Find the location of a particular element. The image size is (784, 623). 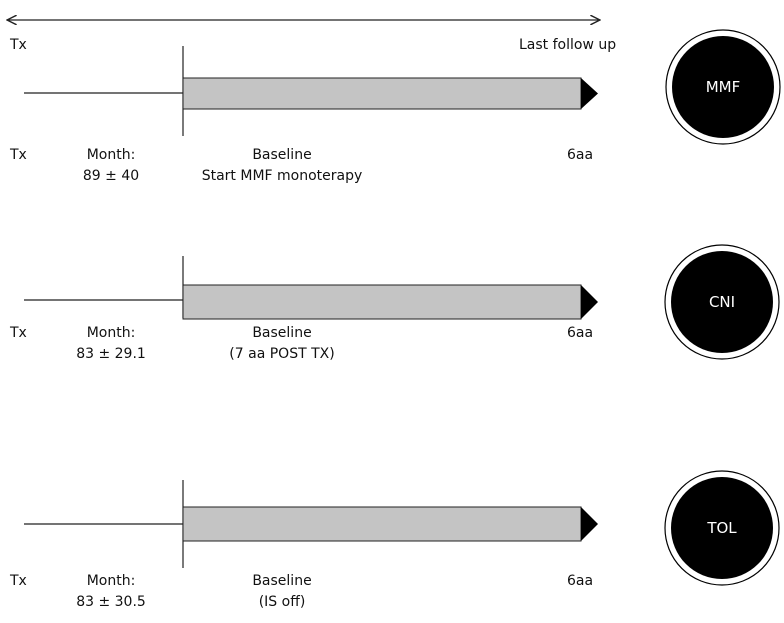

tol-circle is located at coordinates (722, 528).